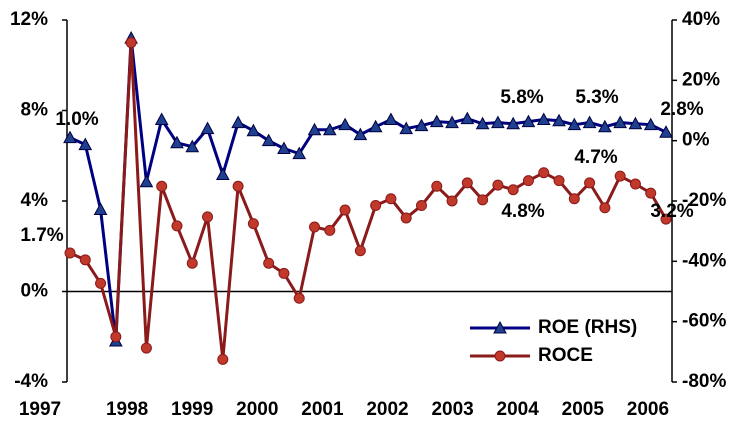 The image size is (736, 431). Describe the element at coordinates (521, 97) in the screenshot. I see `annotation: 5.8%` at that location.